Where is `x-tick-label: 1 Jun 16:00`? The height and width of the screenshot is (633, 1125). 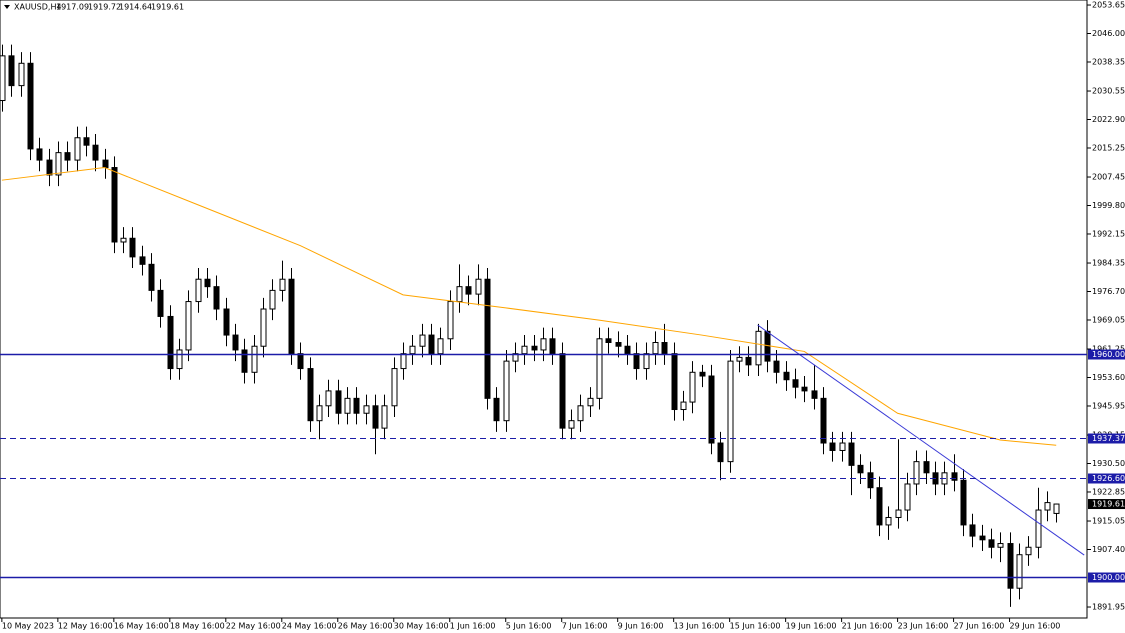
x-tick-label: 1 Jun 16:00 is located at coordinates (473, 626).